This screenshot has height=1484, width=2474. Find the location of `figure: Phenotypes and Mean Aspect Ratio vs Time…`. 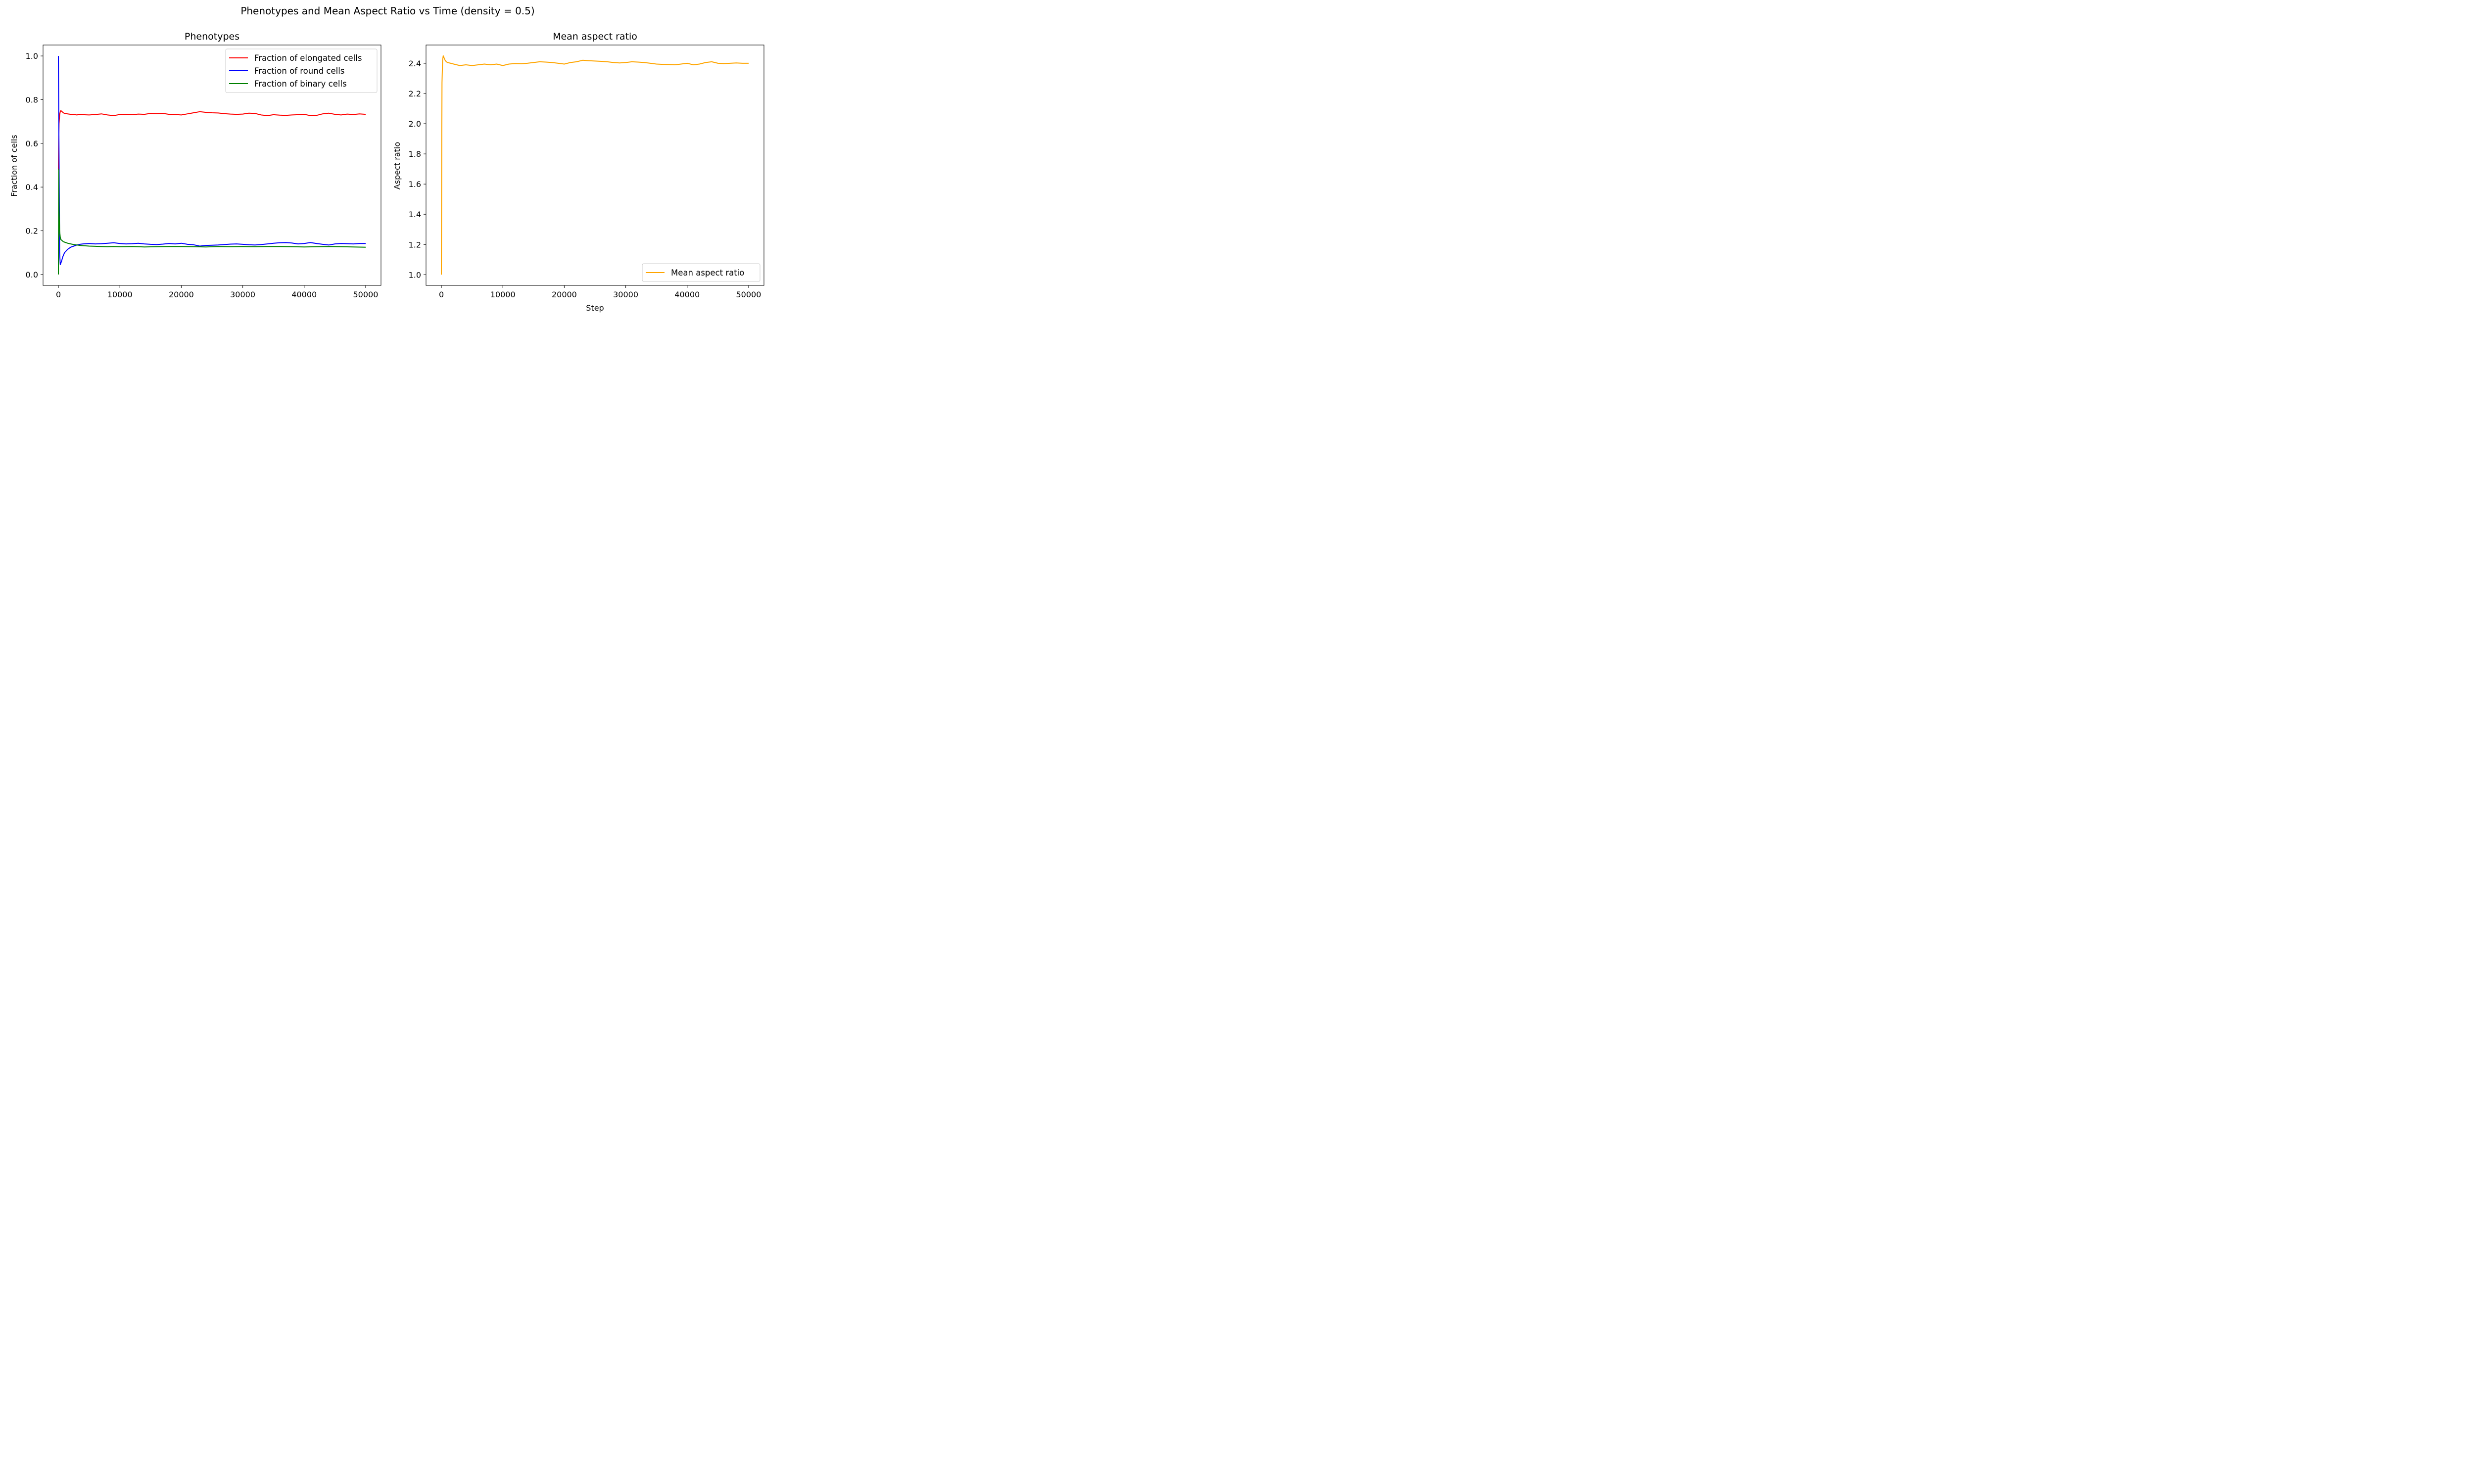

figure: Phenotypes and Mean Aspect Ratio vs Time… is located at coordinates (388, 161).